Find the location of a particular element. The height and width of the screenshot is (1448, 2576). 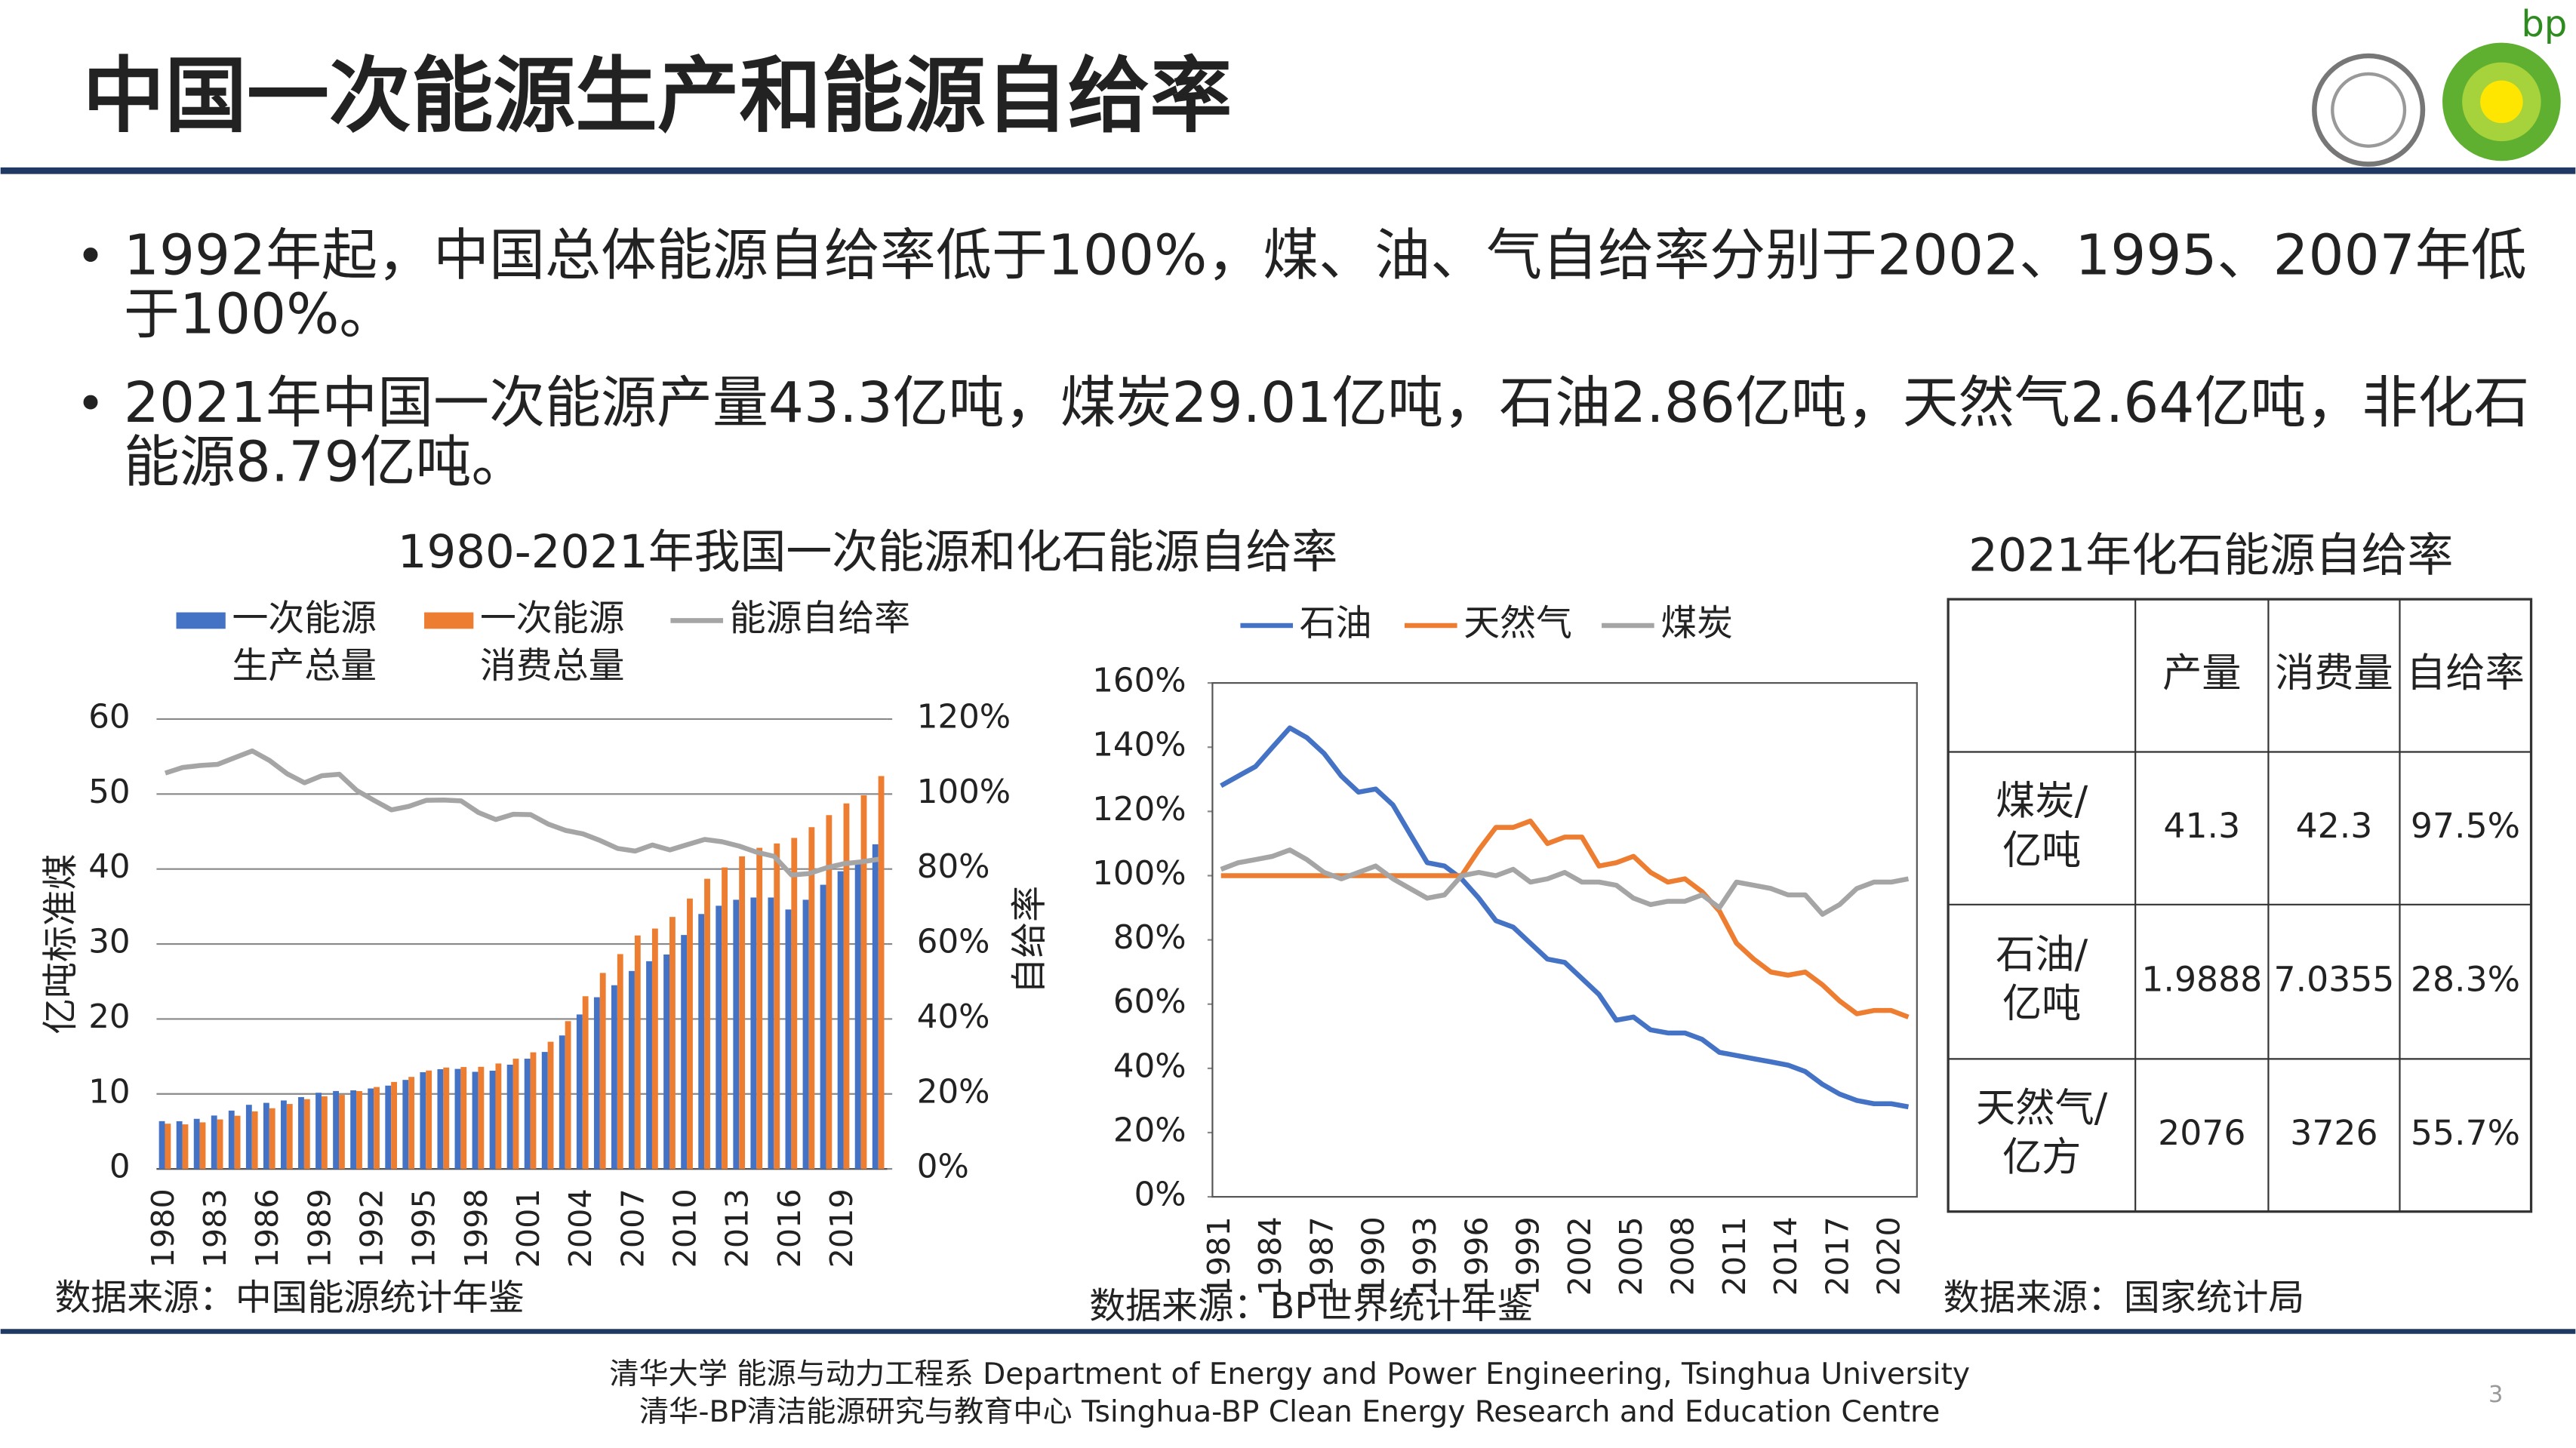

table-cell: 55.7% is located at coordinates (2465, 1133).